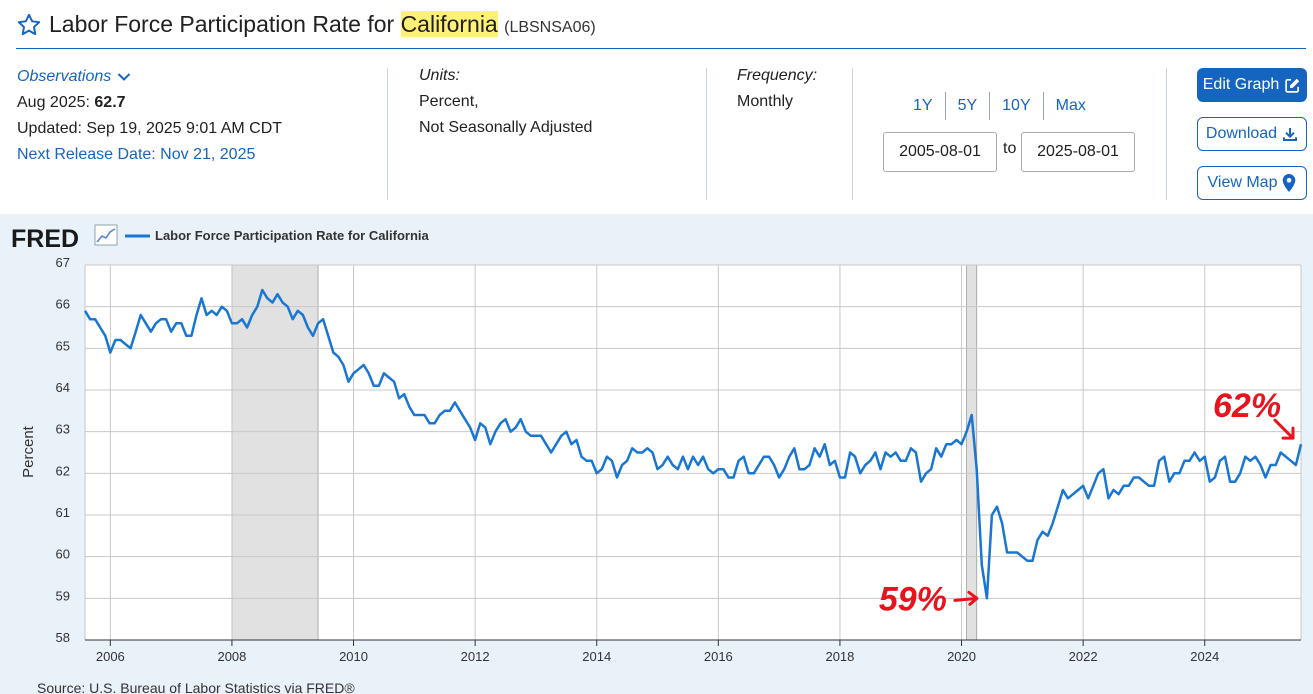 This screenshot has width=1313, height=694. What do you see at coordinates (231, 656) in the screenshot?
I see `x-tick-label: 2008` at bounding box center [231, 656].